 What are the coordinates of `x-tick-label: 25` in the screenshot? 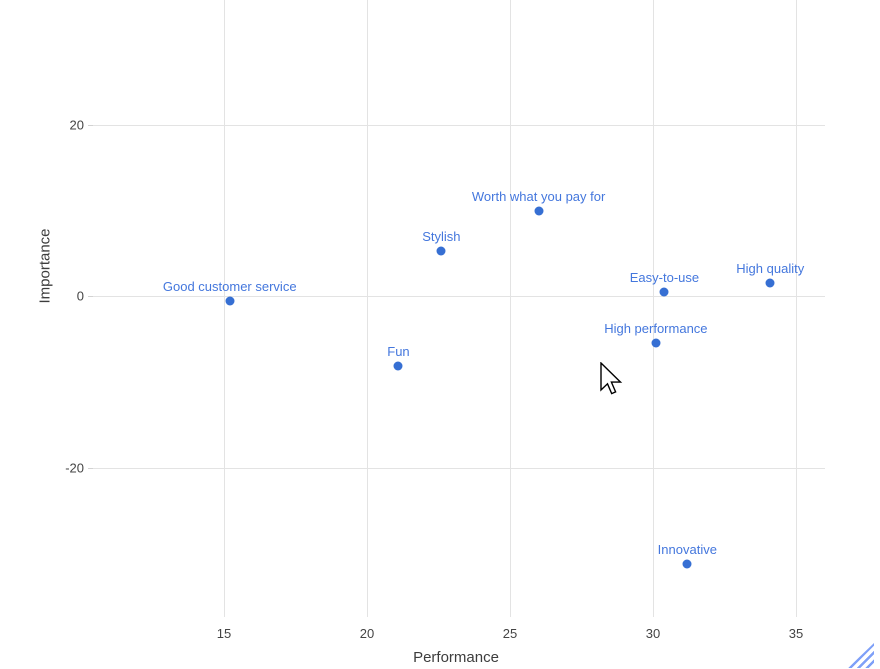 It's located at (510, 633).